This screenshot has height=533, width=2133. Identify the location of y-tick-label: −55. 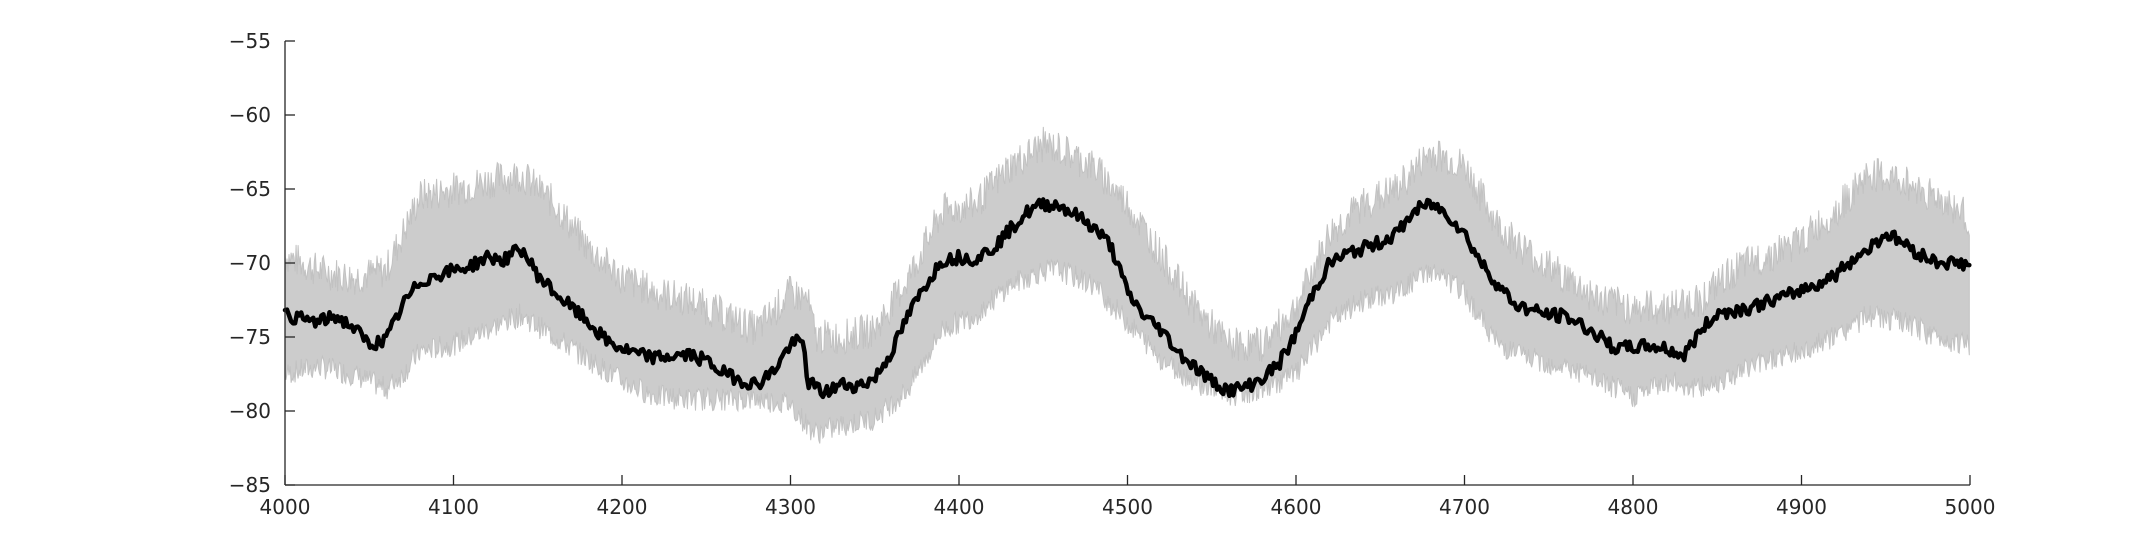
(250, 41).